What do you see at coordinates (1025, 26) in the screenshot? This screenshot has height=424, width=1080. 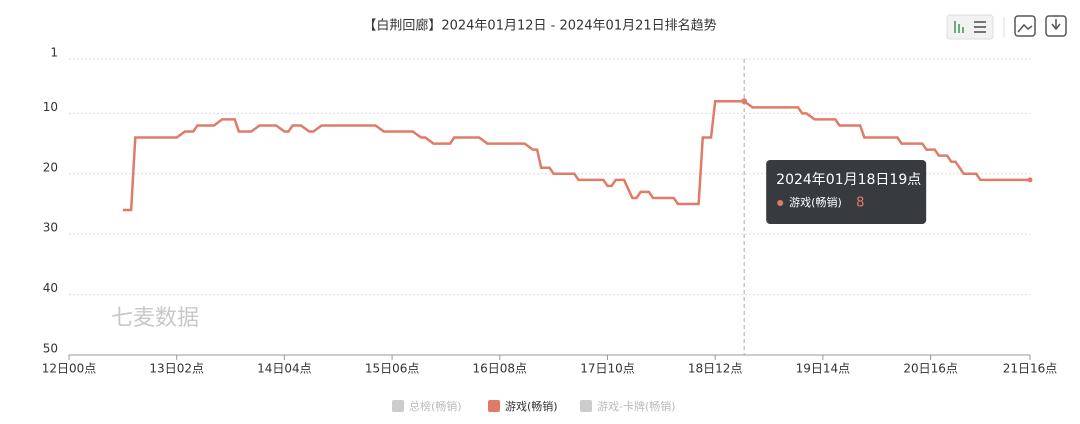 I see `save-image` at bounding box center [1025, 26].